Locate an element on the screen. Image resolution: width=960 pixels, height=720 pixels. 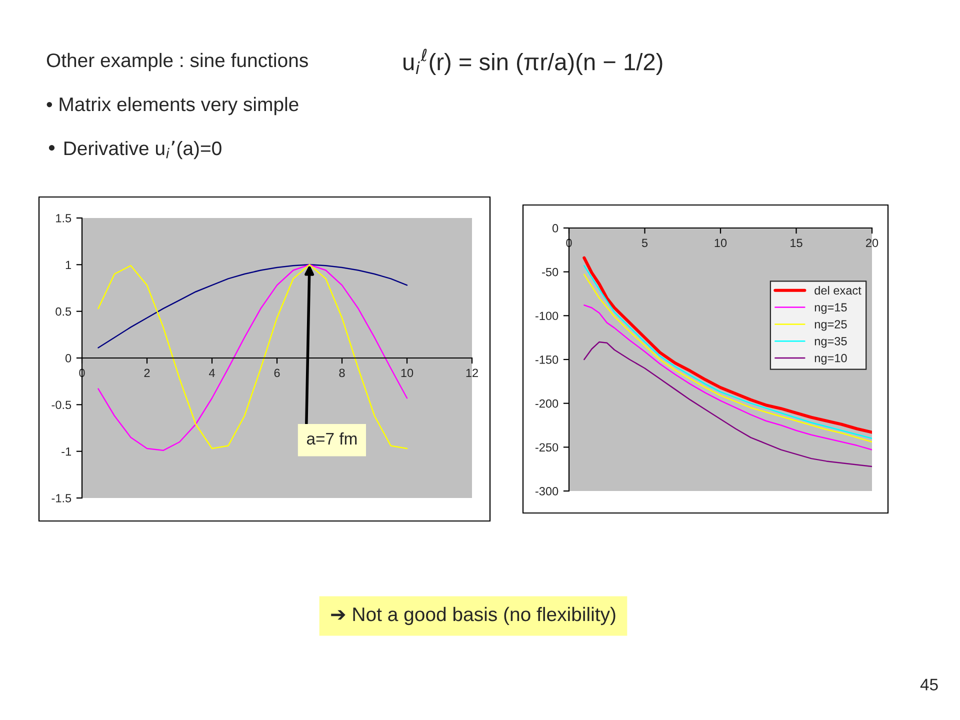
legend-label: ng=35 is located at coordinates (830, 342).